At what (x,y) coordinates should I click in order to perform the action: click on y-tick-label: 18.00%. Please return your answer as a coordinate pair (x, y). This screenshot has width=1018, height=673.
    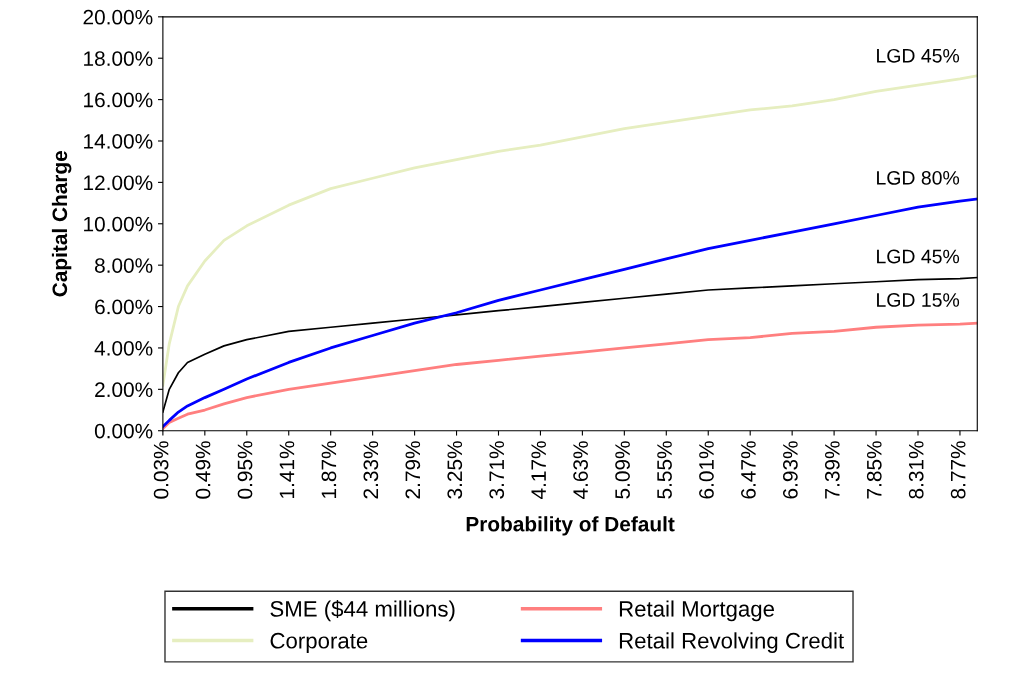
    Looking at the image, I should click on (118, 58).